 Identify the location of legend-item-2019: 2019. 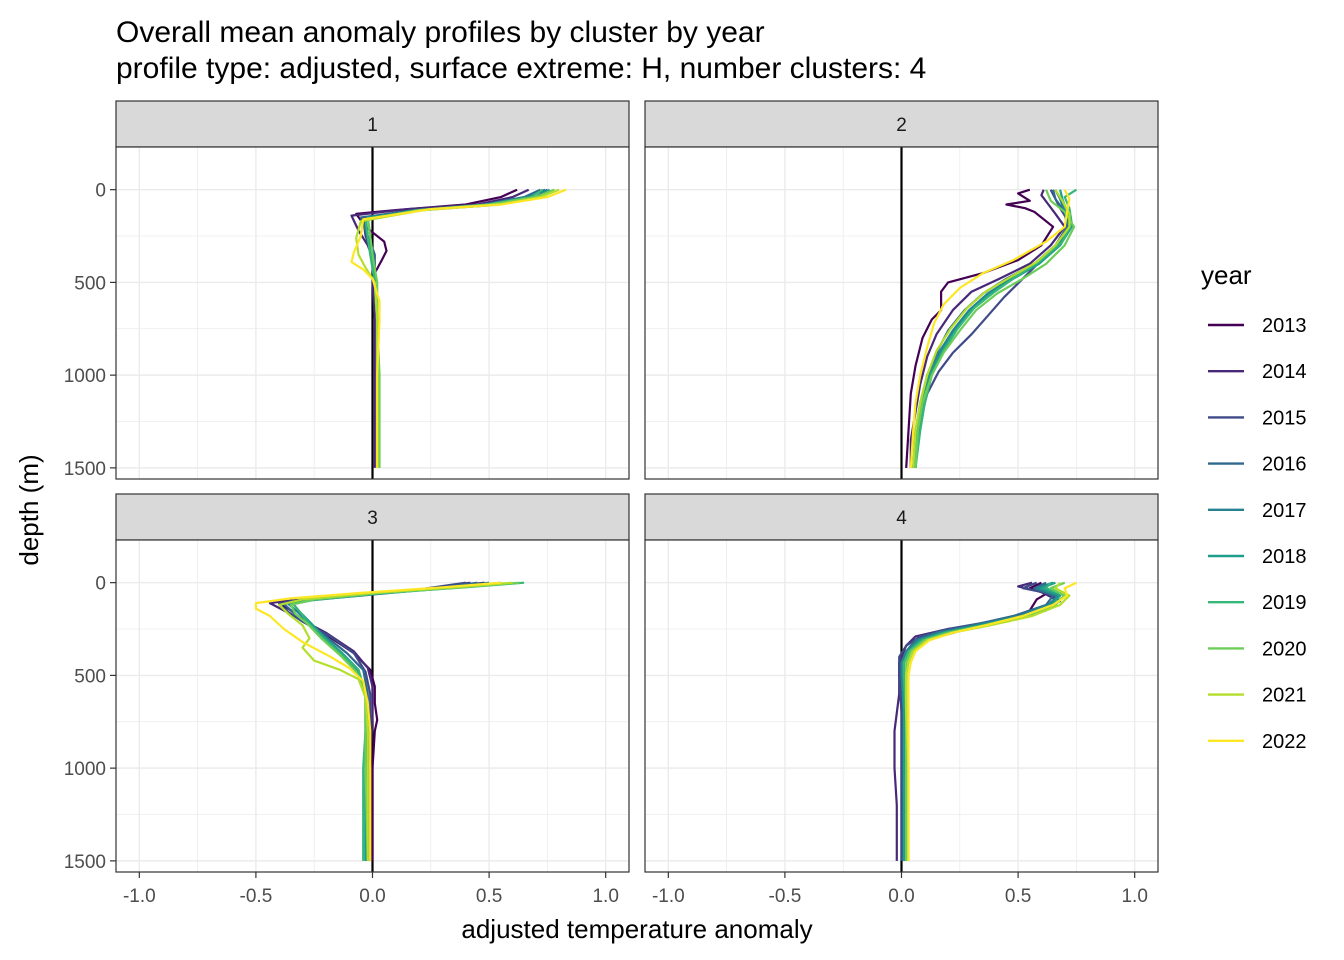
(1257, 603).